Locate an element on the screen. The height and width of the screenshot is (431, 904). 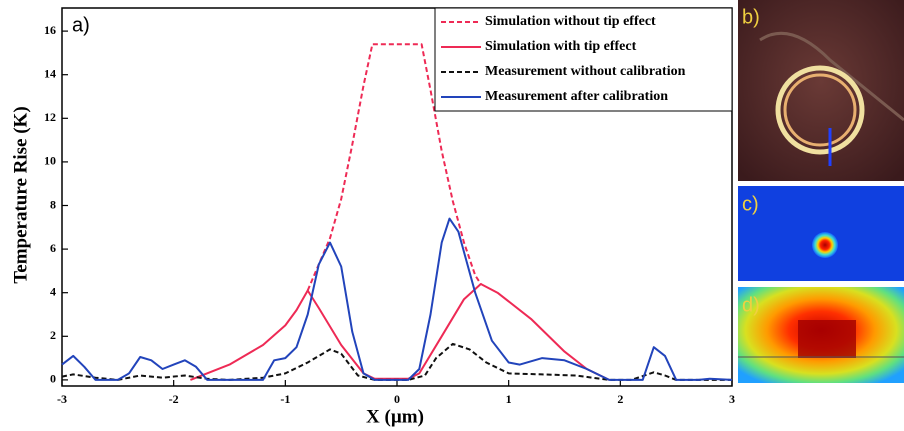
y-tick-label: 0 is located at coordinates (53, 379).